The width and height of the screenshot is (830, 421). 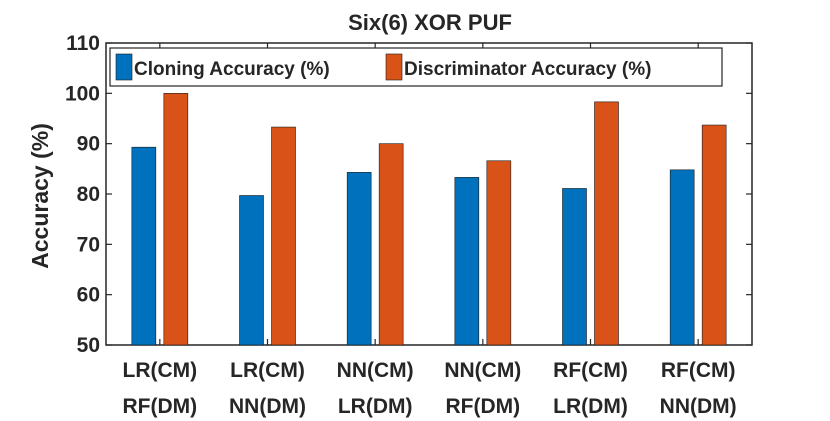 I want to click on y-tick-label: 70, so click(x=88, y=244).